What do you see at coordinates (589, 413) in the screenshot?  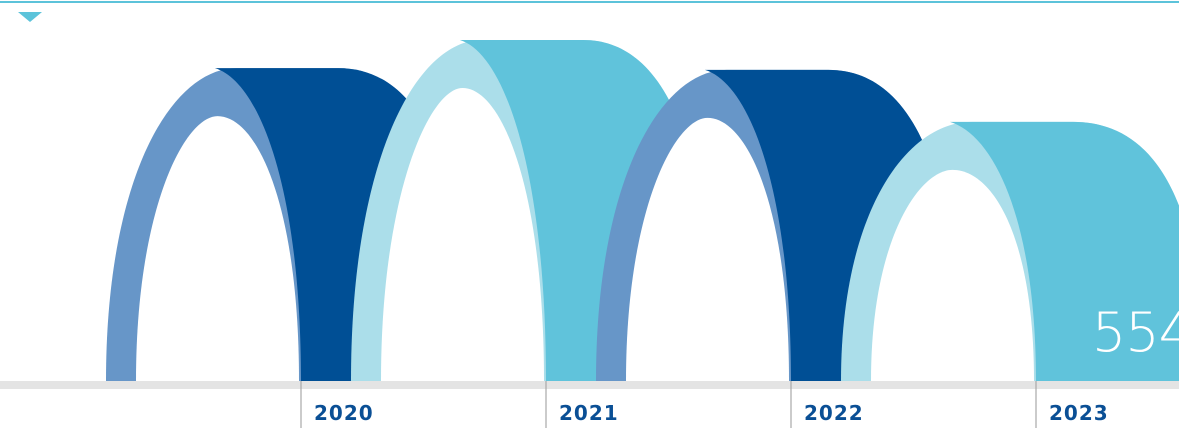 I see `category-label: 2021` at bounding box center [589, 413].